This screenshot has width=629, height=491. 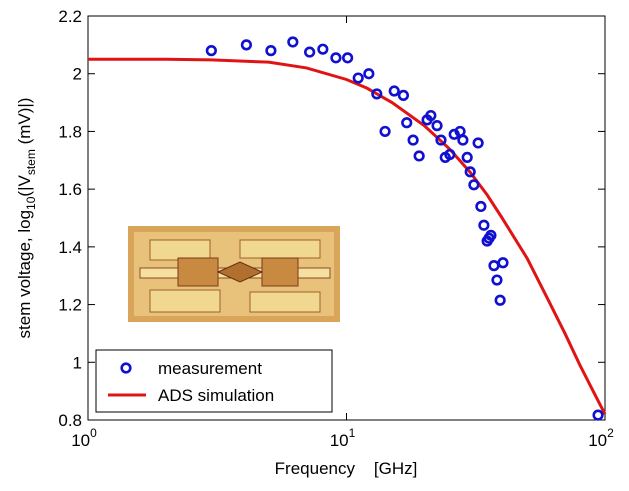 What do you see at coordinates (24, 124) in the screenshot?
I see `y-label-part: (mV)|)` at bounding box center [24, 124].